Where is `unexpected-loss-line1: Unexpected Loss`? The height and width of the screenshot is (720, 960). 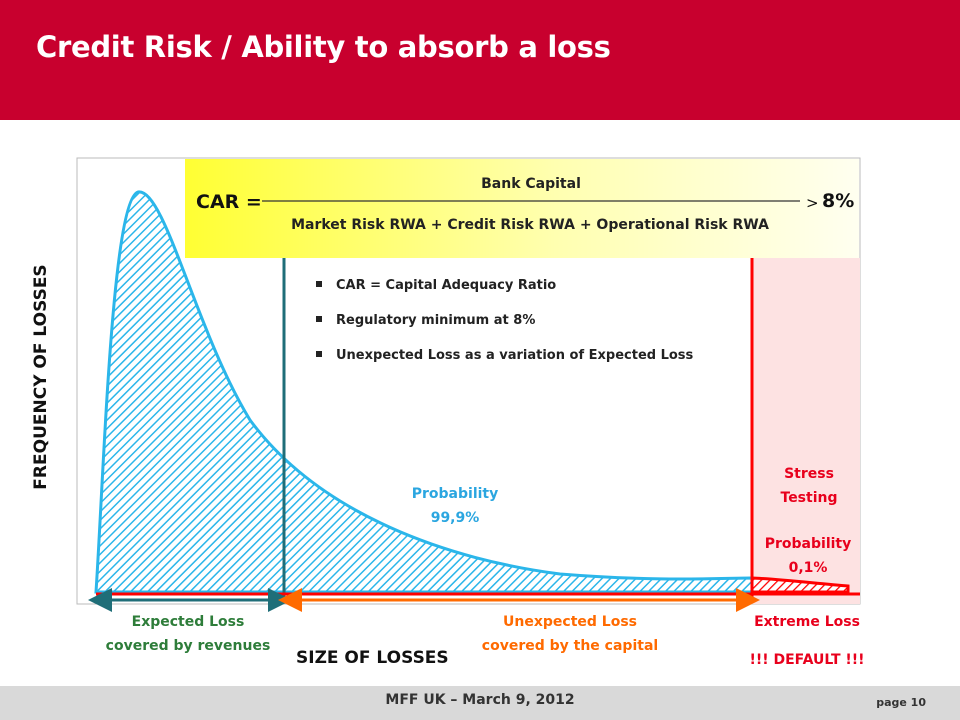 unexpected-loss-line1: Unexpected Loss is located at coordinates (570, 622).